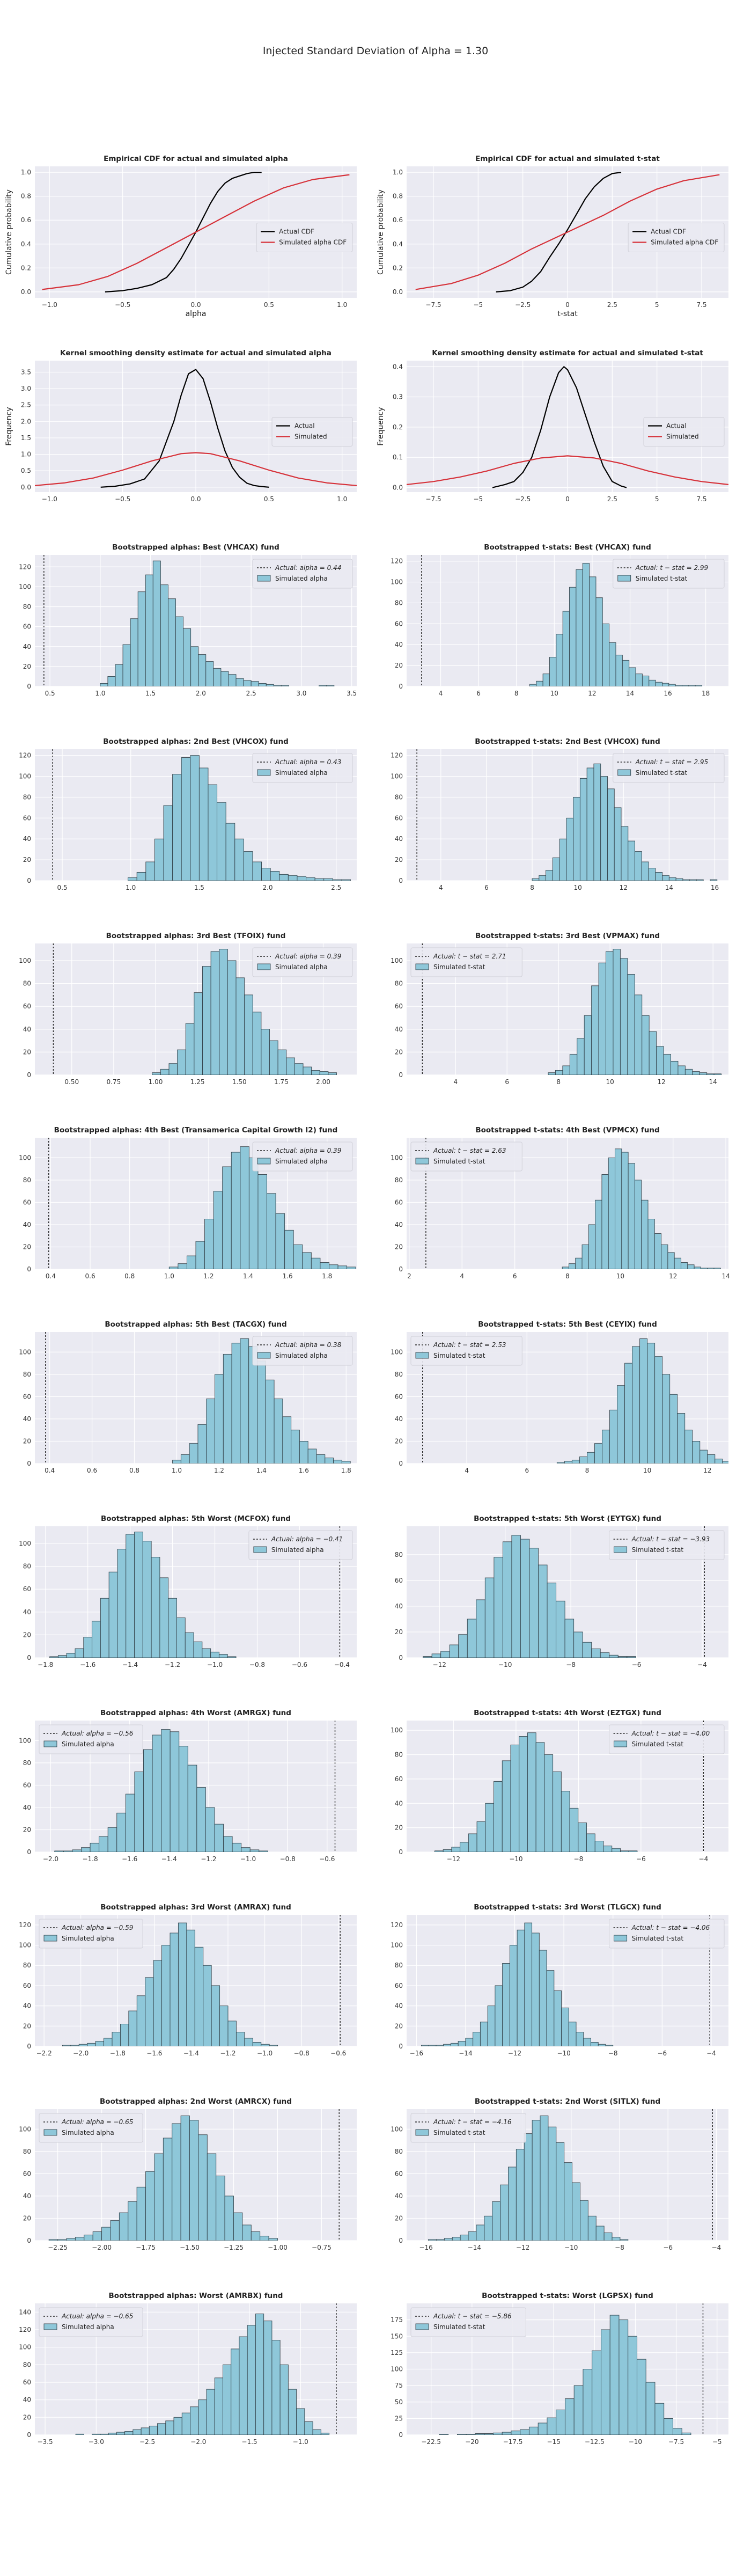 The width and height of the screenshot is (751, 2576). I want to click on x-tick-label: 1.4, so click(248, 1276).